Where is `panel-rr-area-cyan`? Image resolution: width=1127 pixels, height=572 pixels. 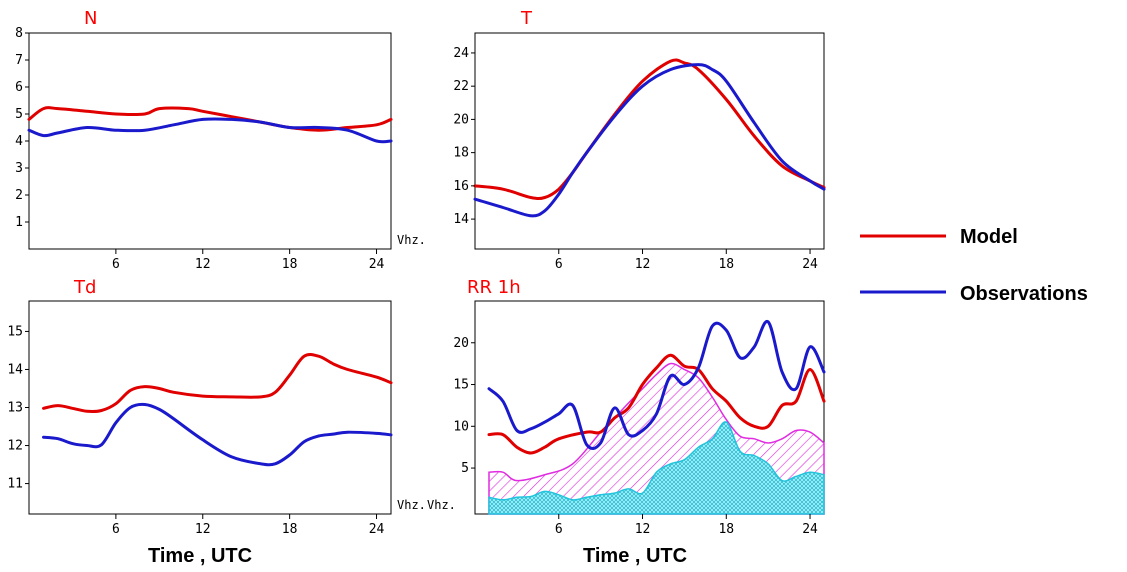 panel-rr-area-cyan is located at coordinates (656, 468).